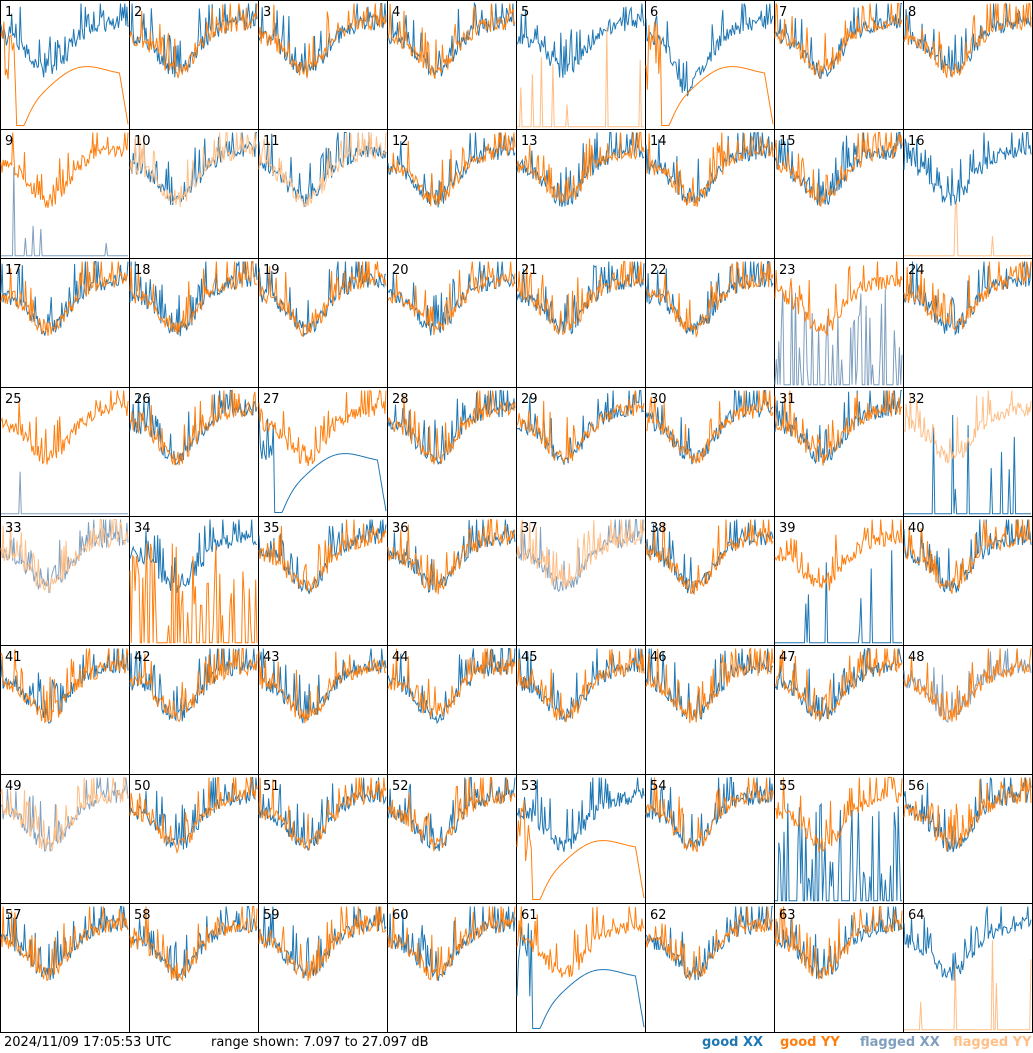  Describe the element at coordinates (968, 839) in the screenshot. I see `panel-56: 56` at that location.